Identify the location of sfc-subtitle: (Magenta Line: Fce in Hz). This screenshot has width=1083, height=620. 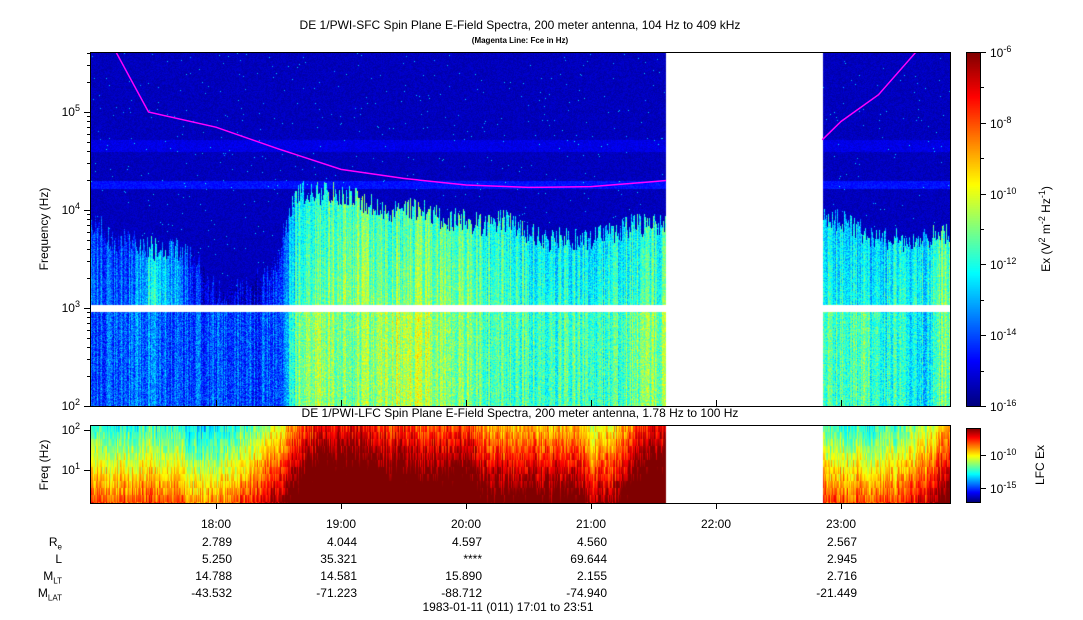
(520, 40).